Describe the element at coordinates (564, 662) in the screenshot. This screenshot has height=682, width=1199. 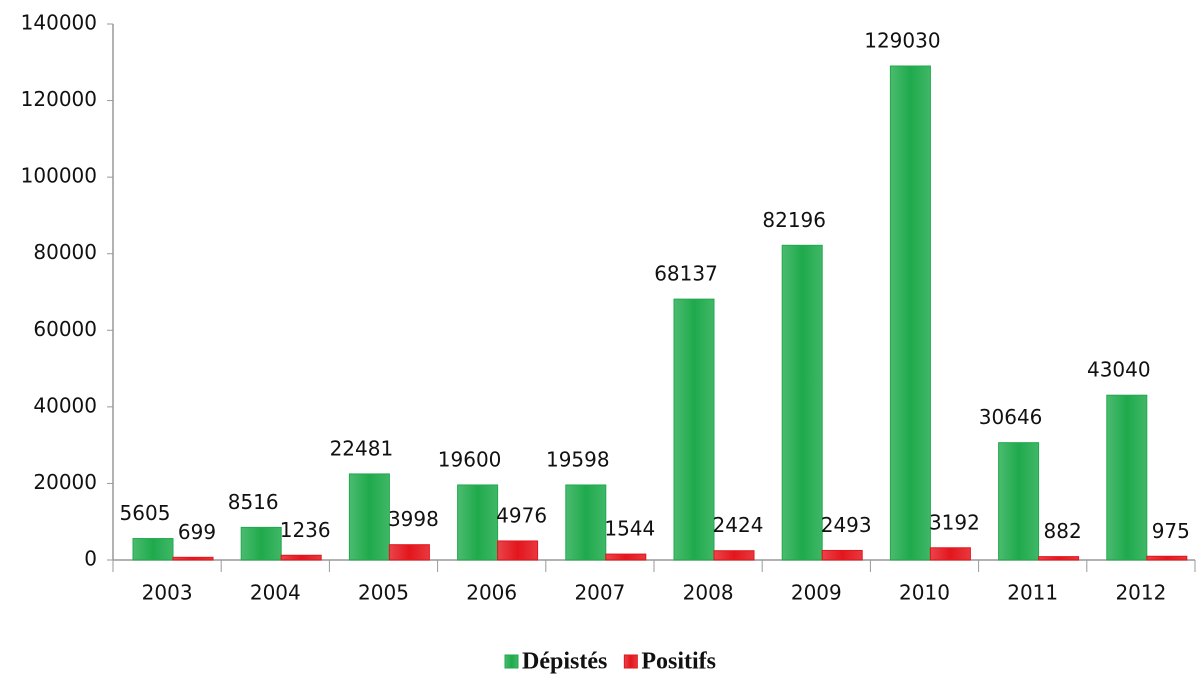
I see `legend-label: Dépistés` at that location.